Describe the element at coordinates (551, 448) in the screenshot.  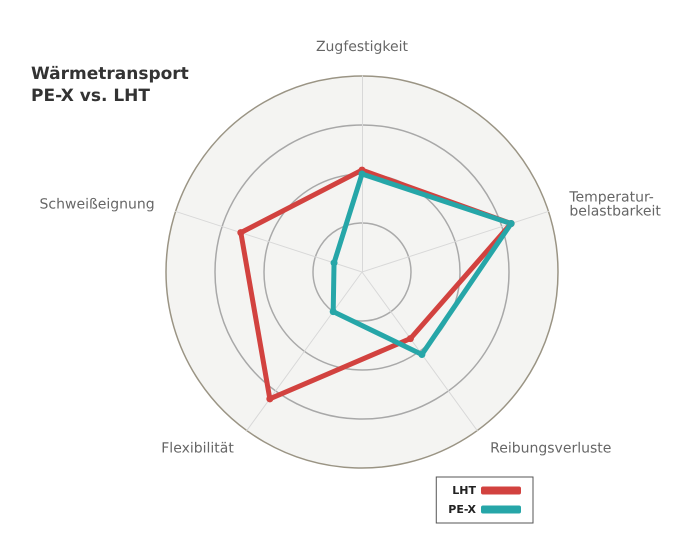
I see `spoke-label: Reibungsverluste` at that location.